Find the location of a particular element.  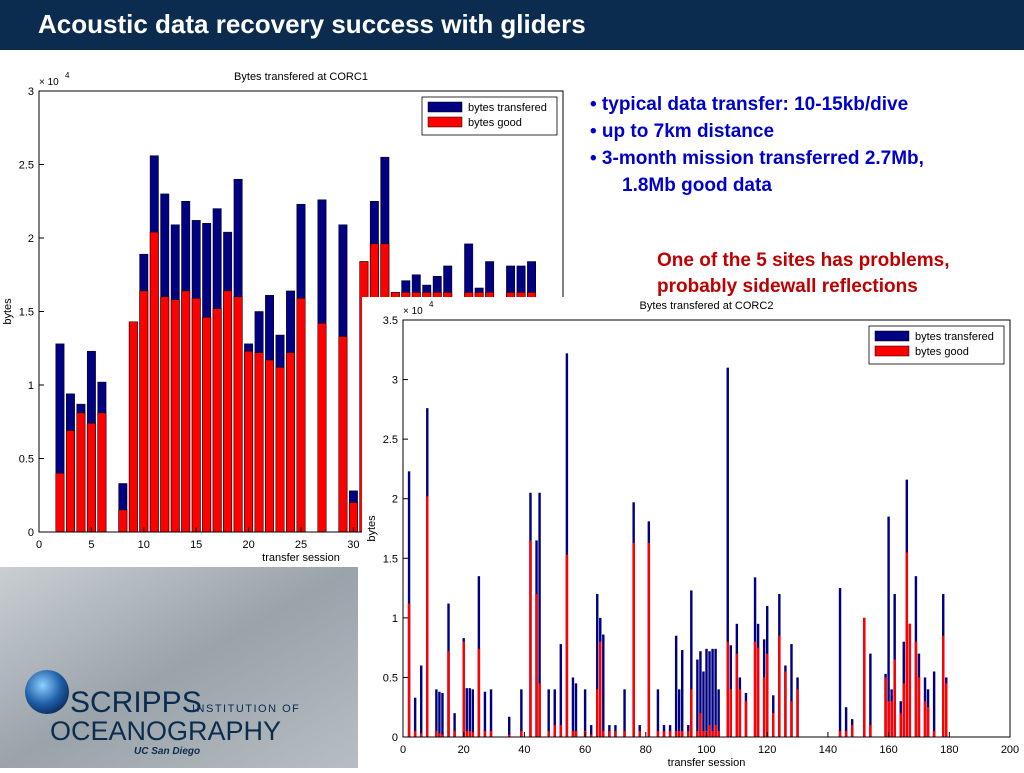

x-axis-label: transfer session is located at coordinates (301, 558).